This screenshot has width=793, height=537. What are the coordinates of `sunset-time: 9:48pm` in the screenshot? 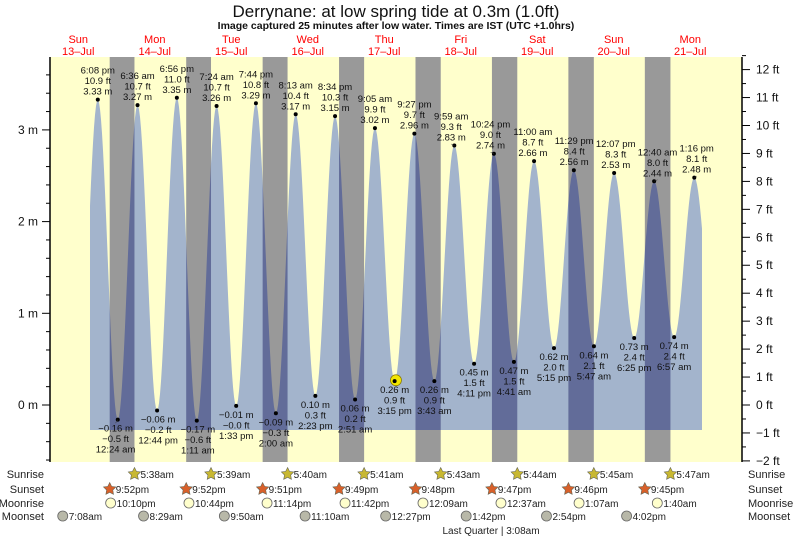 It's located at (437, 490).